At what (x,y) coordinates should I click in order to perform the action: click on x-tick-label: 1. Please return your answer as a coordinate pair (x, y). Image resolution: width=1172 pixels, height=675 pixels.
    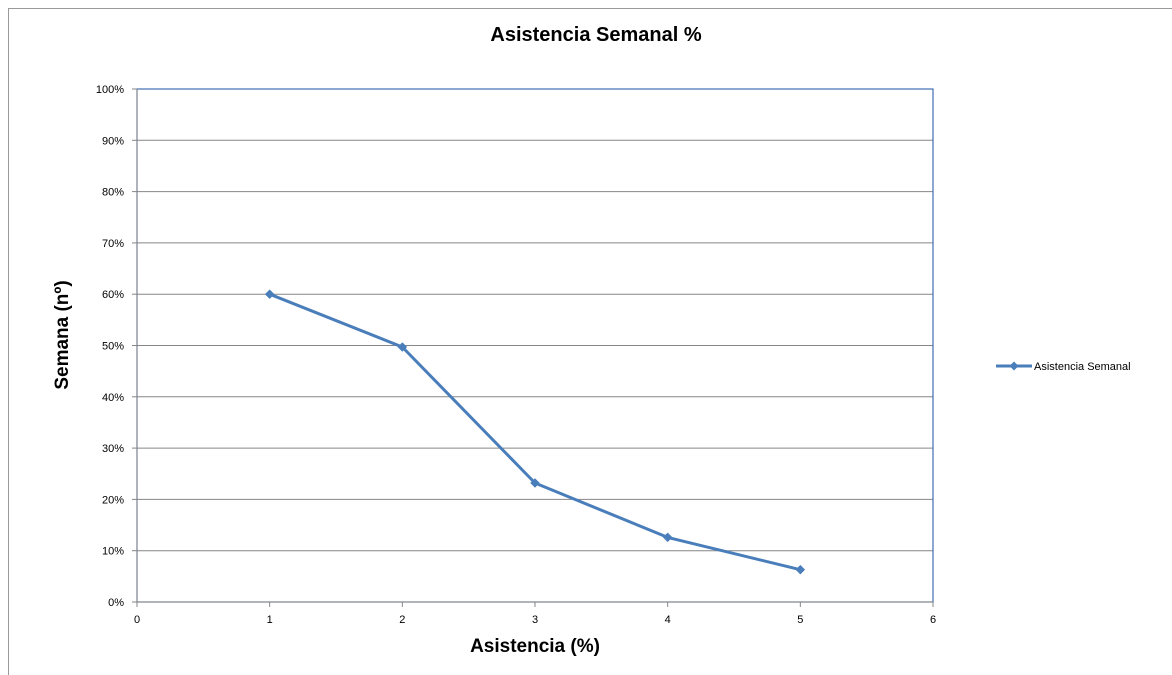
    Looking at the image, I should click on (270, 620).